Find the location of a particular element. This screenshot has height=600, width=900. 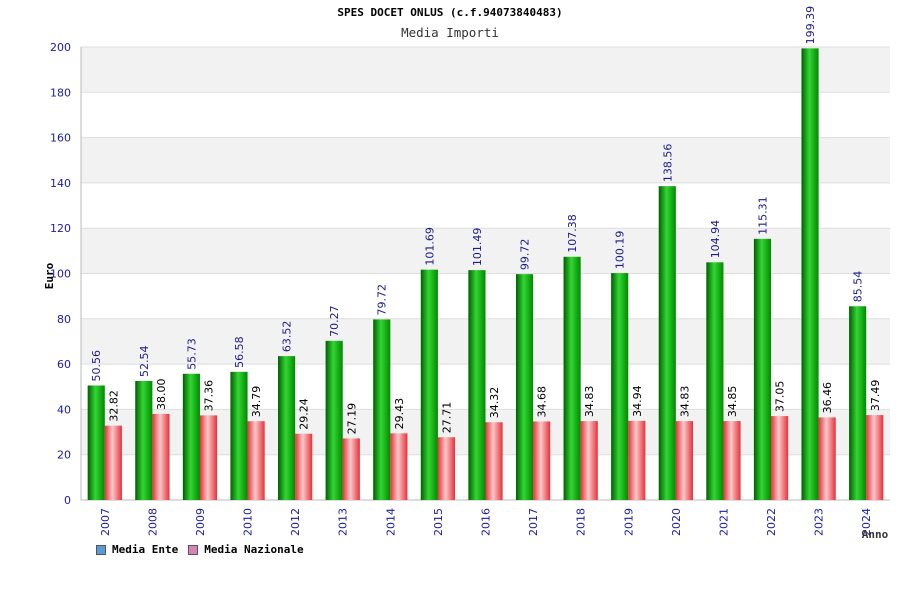

x-tick-label: 2023 is located at coordinates (819, 522).